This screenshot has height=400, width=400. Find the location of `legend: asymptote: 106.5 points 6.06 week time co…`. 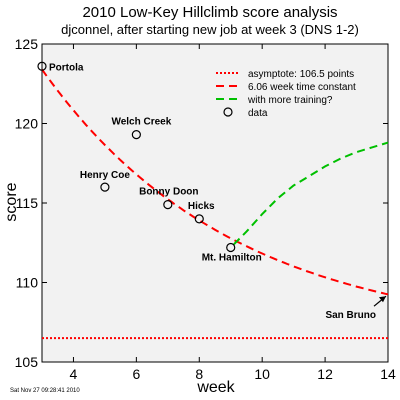

legend: asymptote: 106.5 points 6.06 week time co… is located at coordinates (286, 94).